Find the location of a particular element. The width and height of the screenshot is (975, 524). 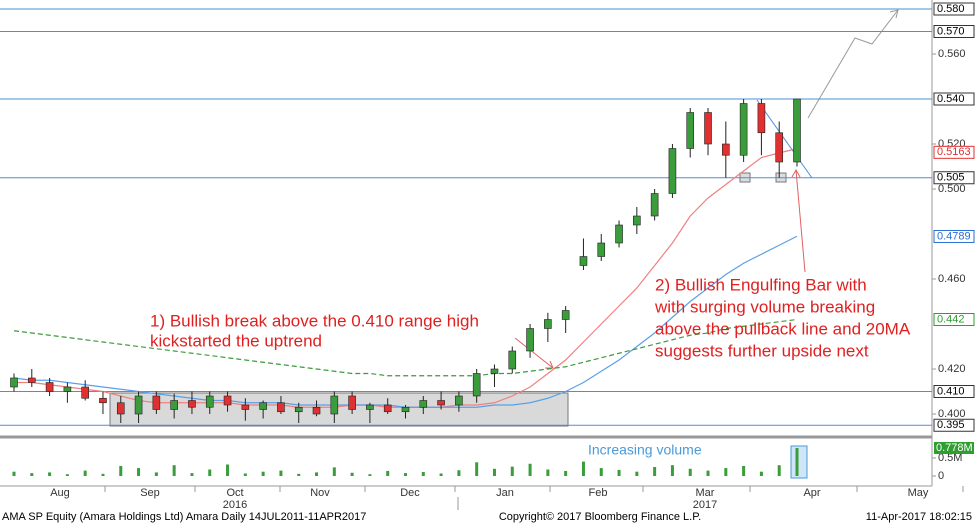

x-tick-label: Oct is located at coordinates (234, 493).